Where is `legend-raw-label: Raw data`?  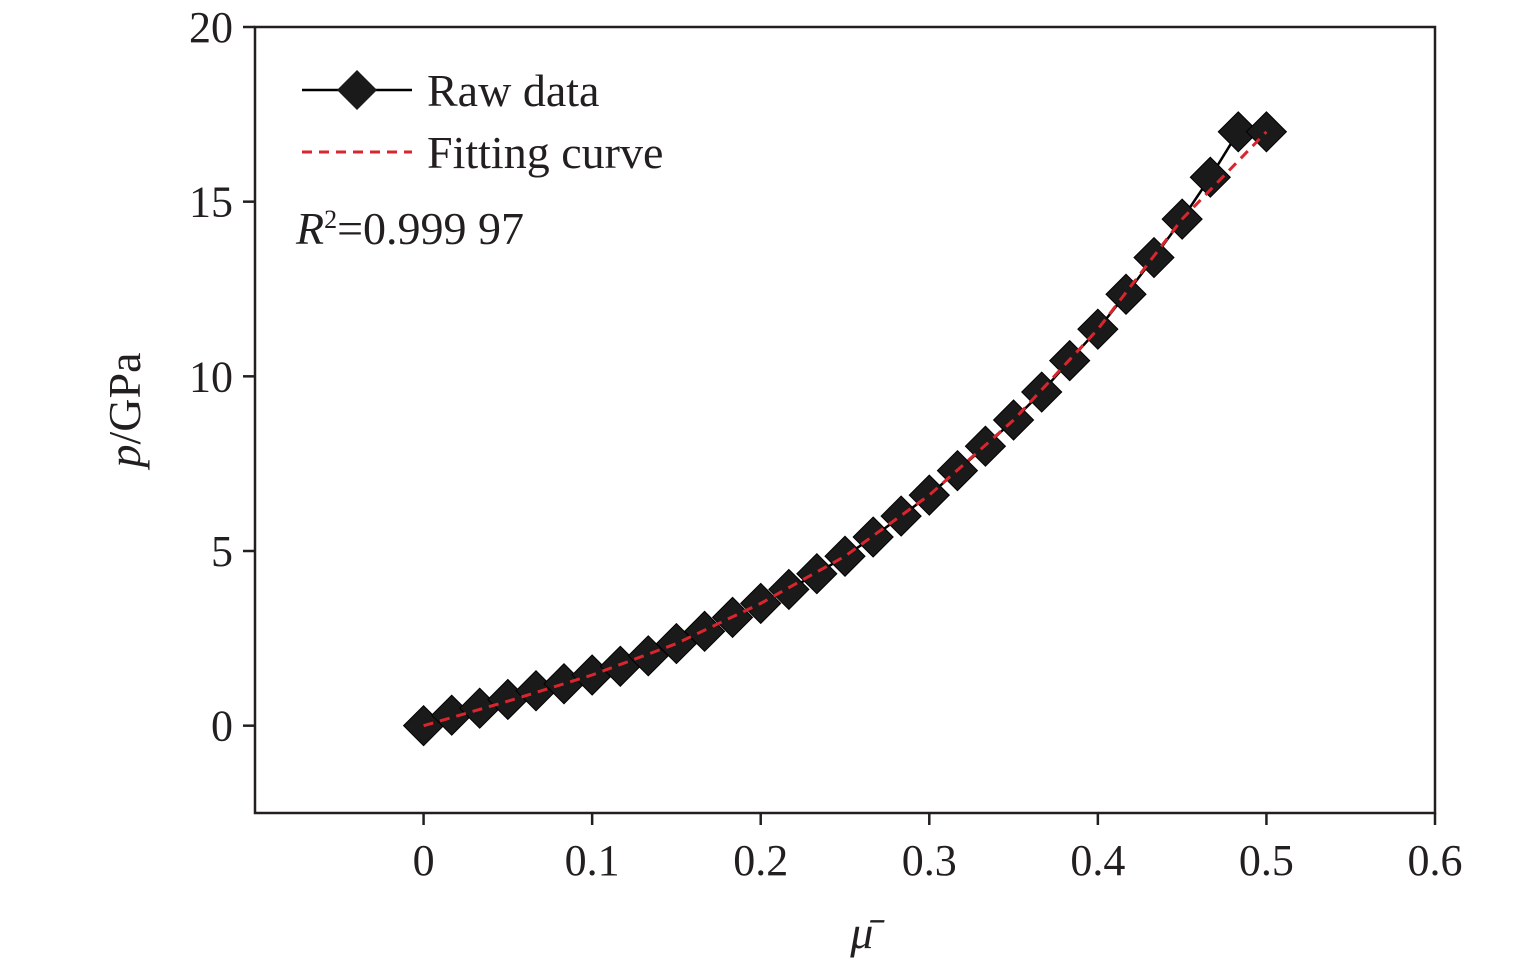
legend-raw-label: Raw data is located at coordinates (513, 90).